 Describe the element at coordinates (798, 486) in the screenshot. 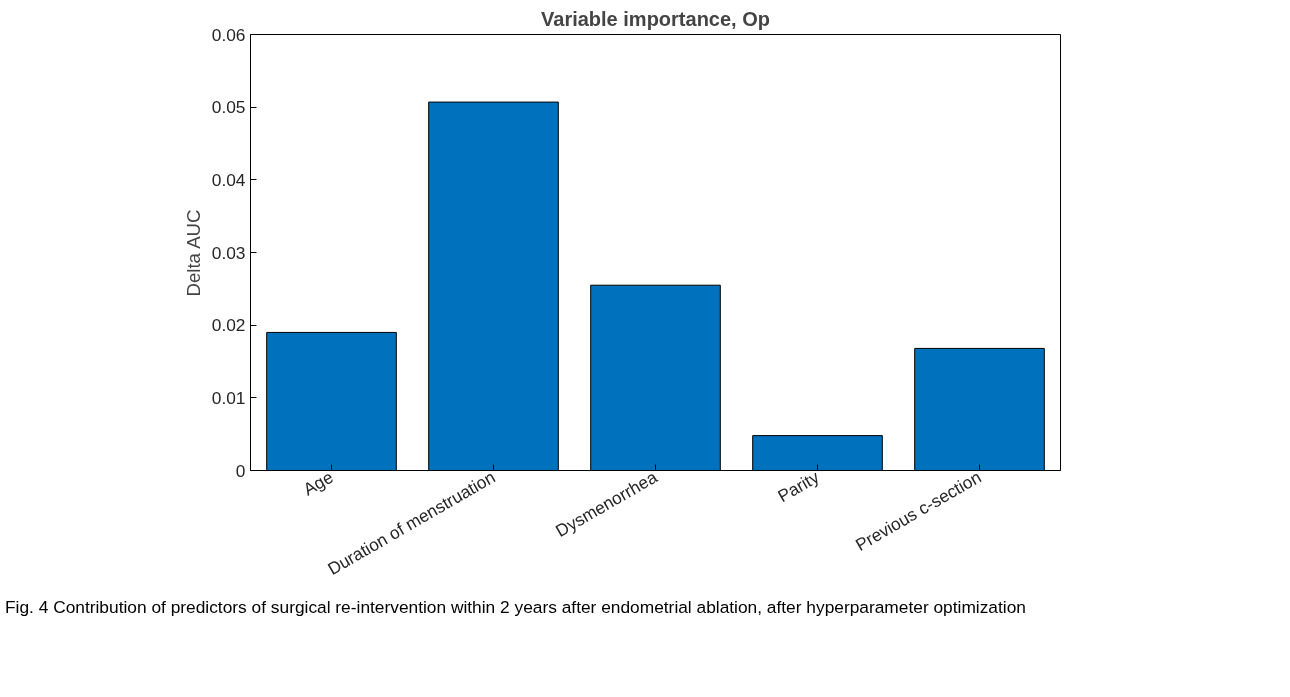

I see `x-tick-label: Parity` at that location.